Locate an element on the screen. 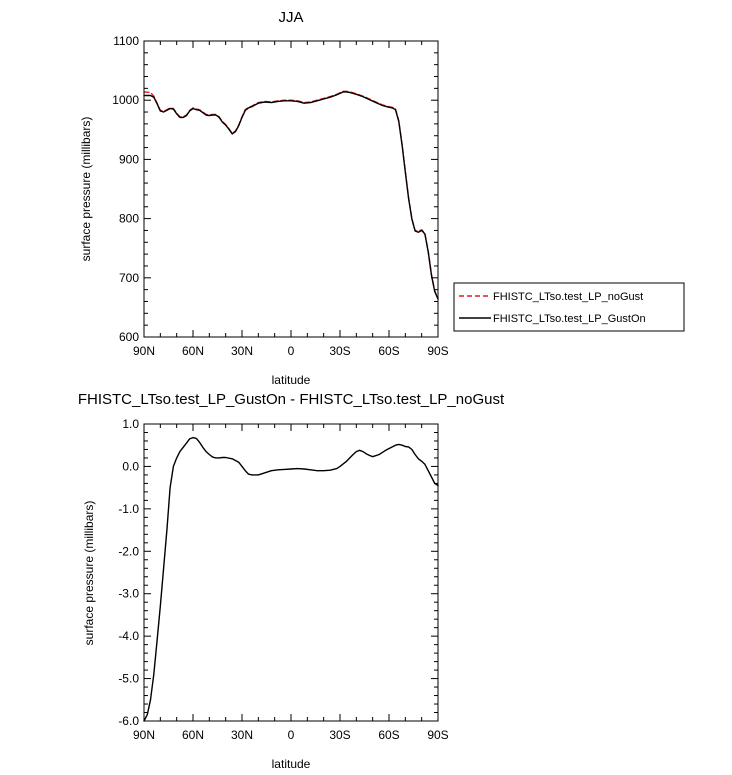  x-tick-label-0: 60N is located at coordinates (193, 351).